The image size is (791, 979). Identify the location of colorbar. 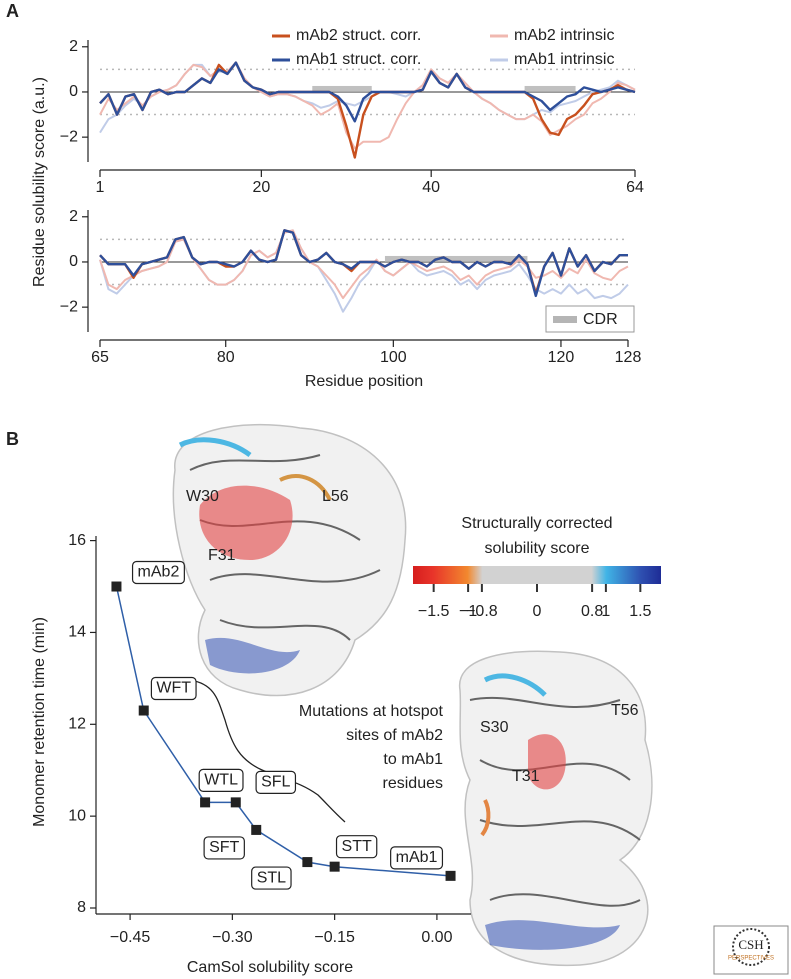
(537, 575).